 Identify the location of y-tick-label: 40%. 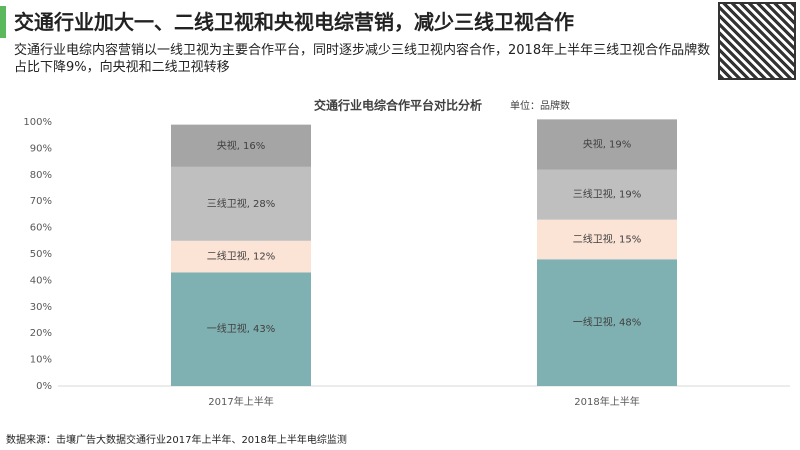
(41, 280).